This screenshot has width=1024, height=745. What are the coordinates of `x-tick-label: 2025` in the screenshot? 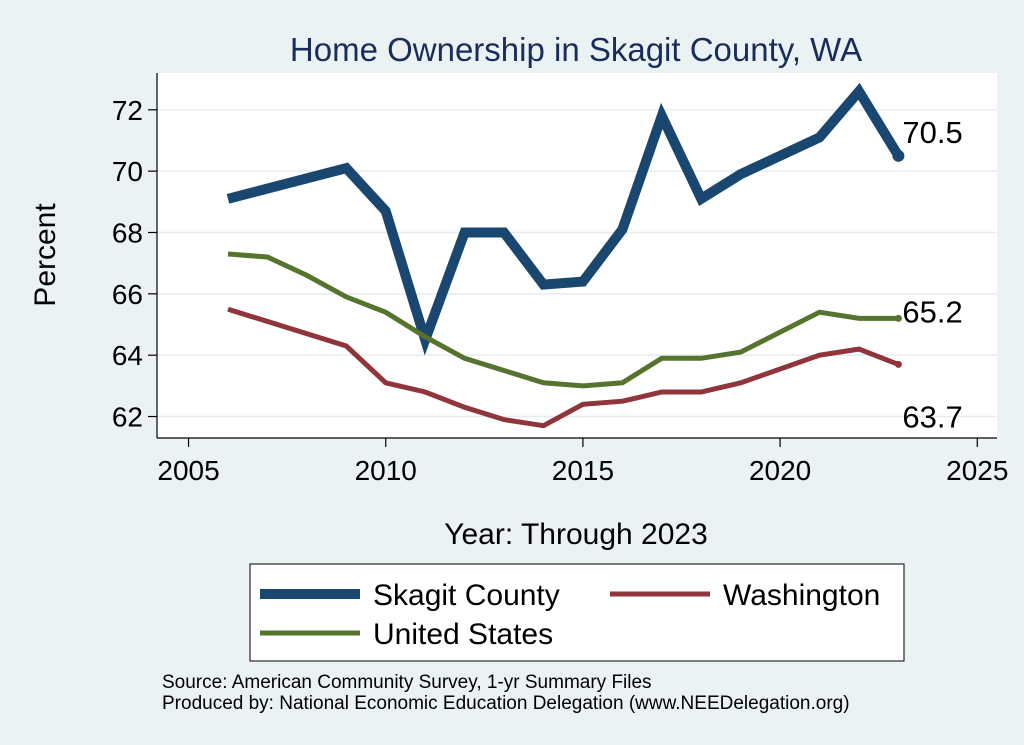 It's located at (977, 470).